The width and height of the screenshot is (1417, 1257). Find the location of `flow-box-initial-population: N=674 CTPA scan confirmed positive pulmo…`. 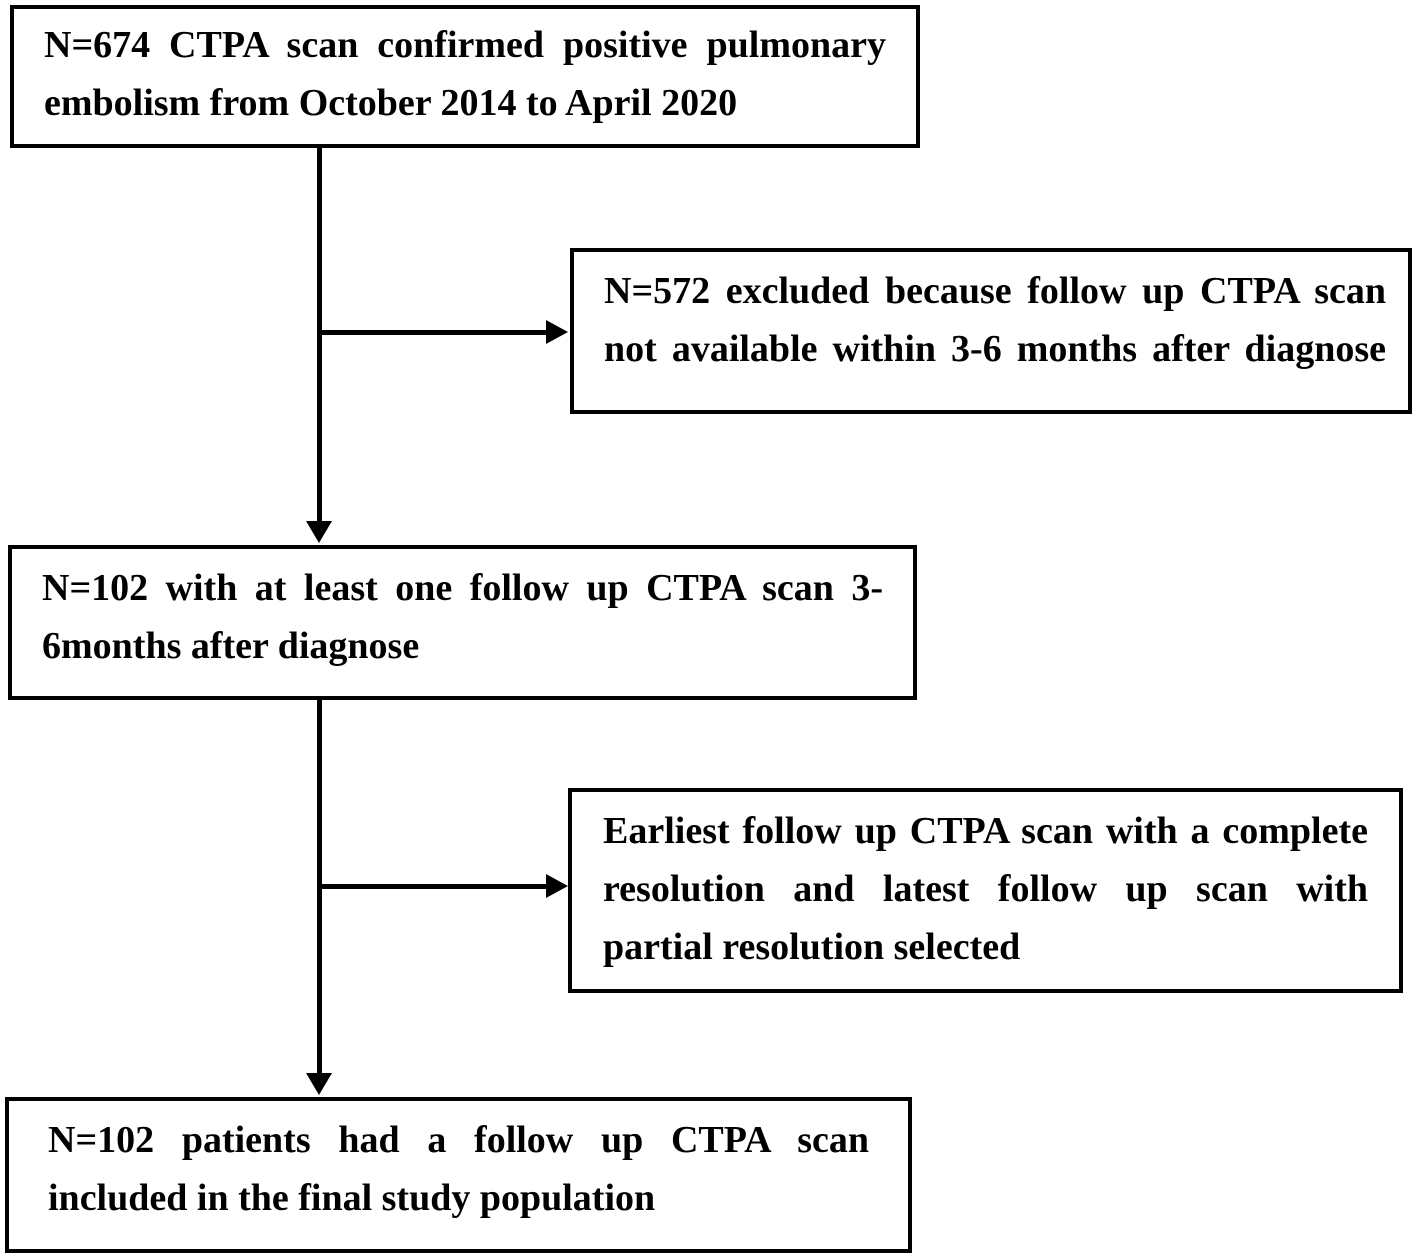

flow-box-initial-population: N=674 CTPA scan confirmed positive pulmo… is located at coordinates (465, 76).